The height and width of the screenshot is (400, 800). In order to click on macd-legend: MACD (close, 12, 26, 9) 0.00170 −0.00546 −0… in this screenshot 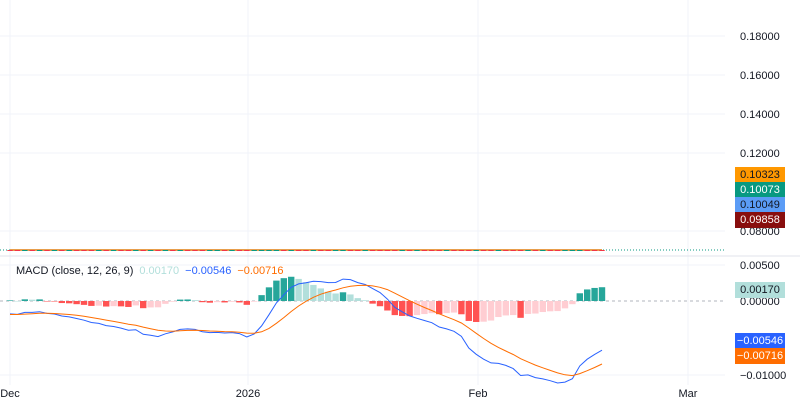, I will do `click(153, 271)`.